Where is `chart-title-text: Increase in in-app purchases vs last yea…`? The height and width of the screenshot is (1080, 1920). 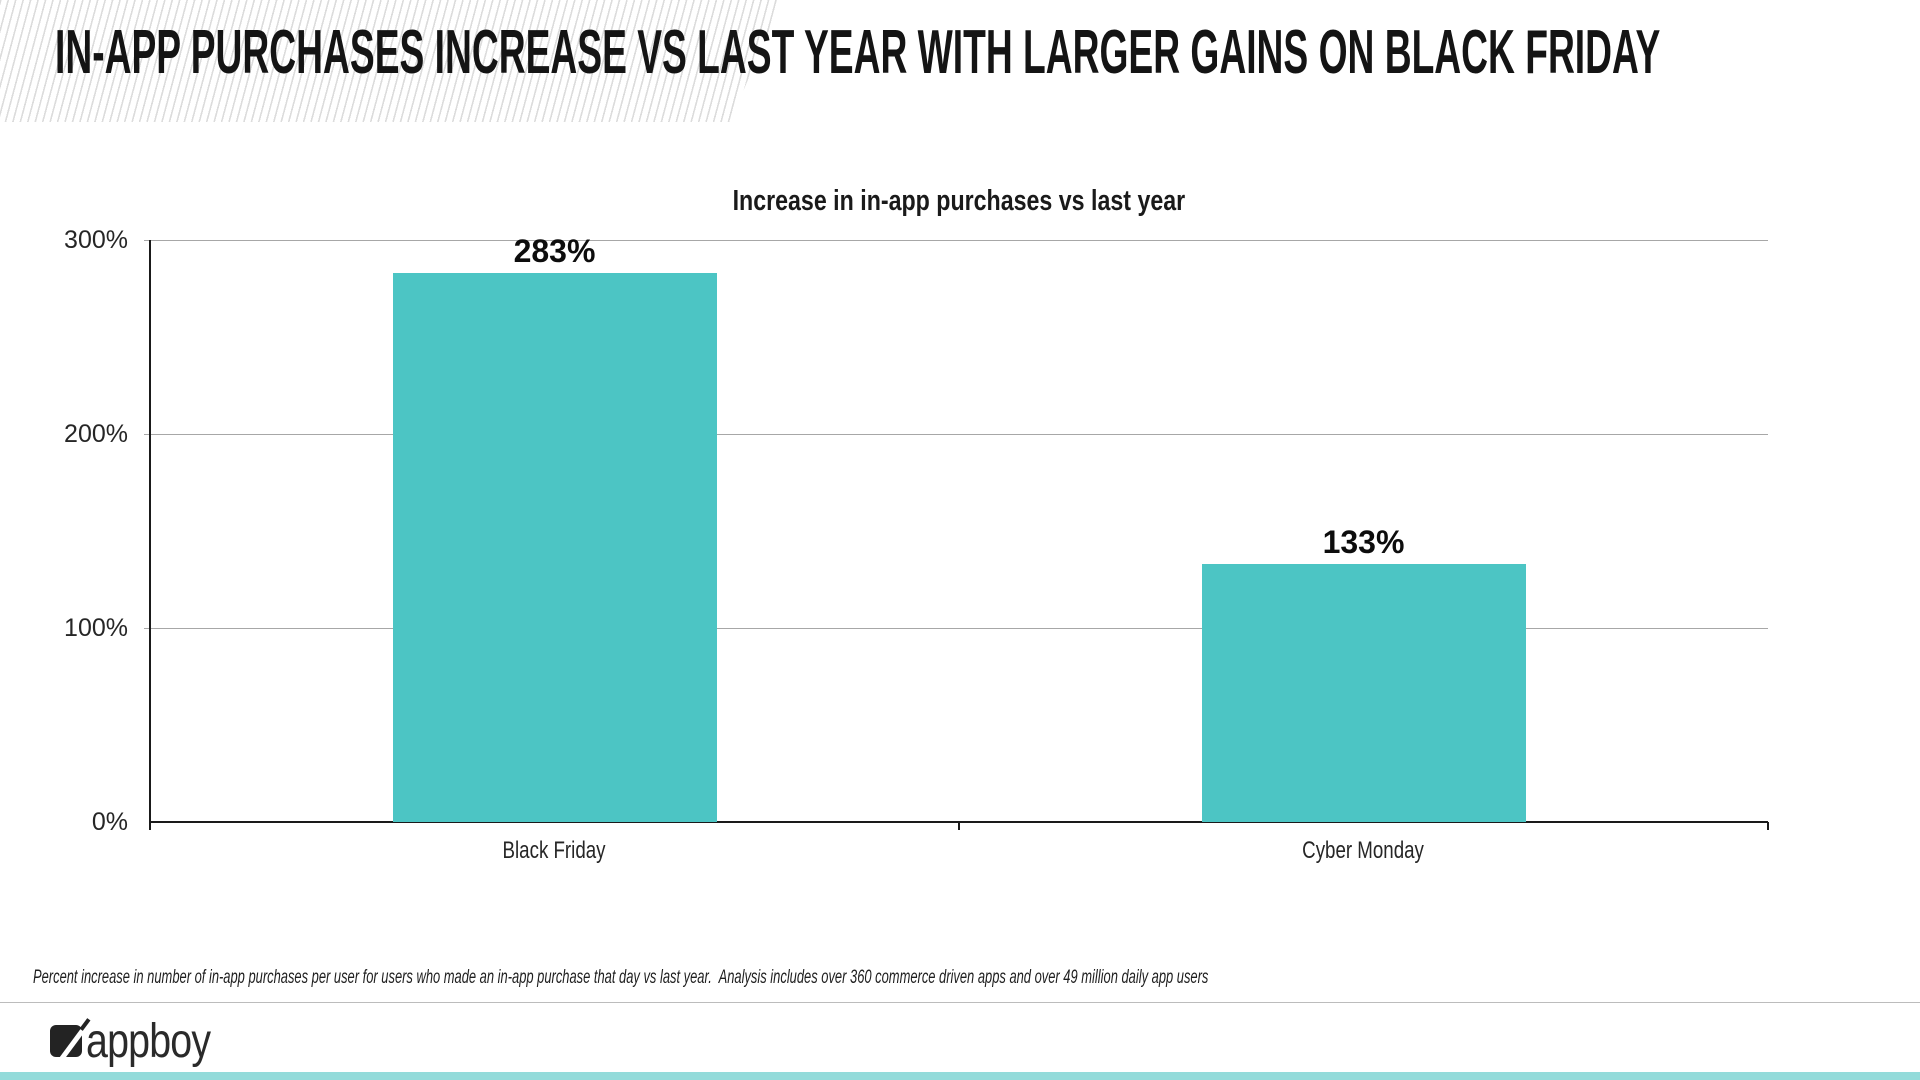 chart-title-text: Increase in in-app purchases vs last yea… is located at coordinates (959, 201).